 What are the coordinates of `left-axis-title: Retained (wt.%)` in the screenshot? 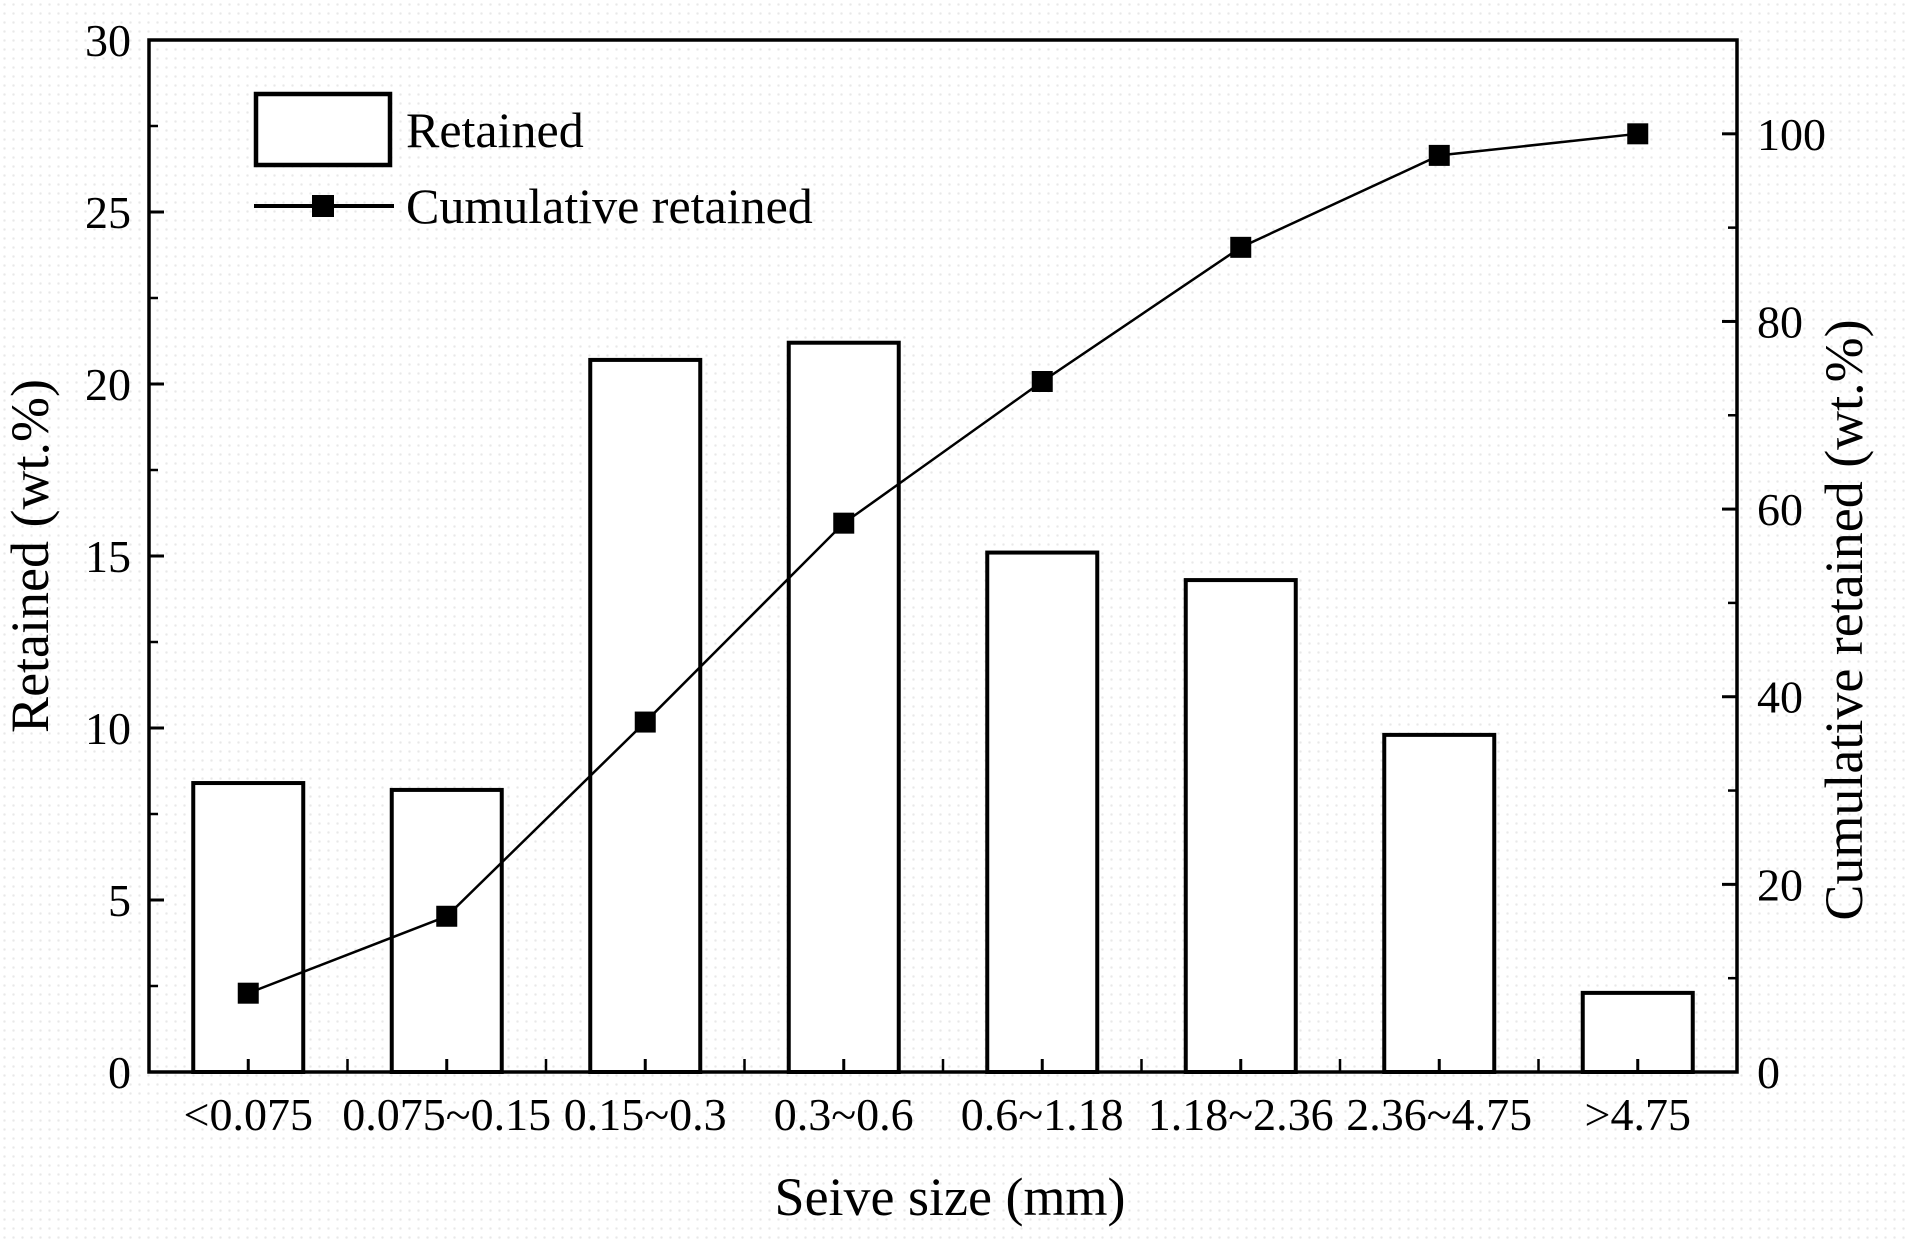 It's located at (30, 556).